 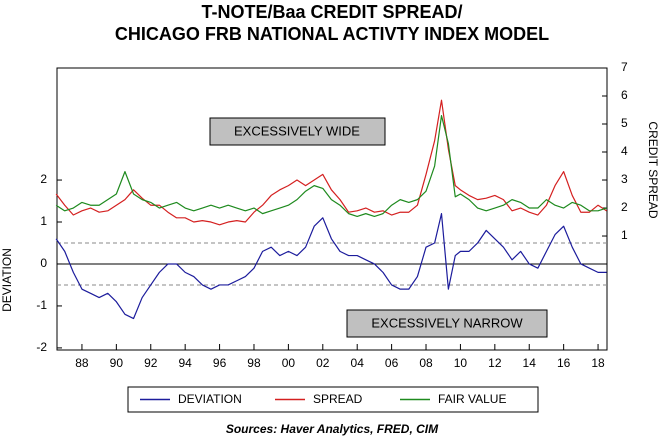 I want to click on x-tick-label: 16, so click(x=564, y=363).